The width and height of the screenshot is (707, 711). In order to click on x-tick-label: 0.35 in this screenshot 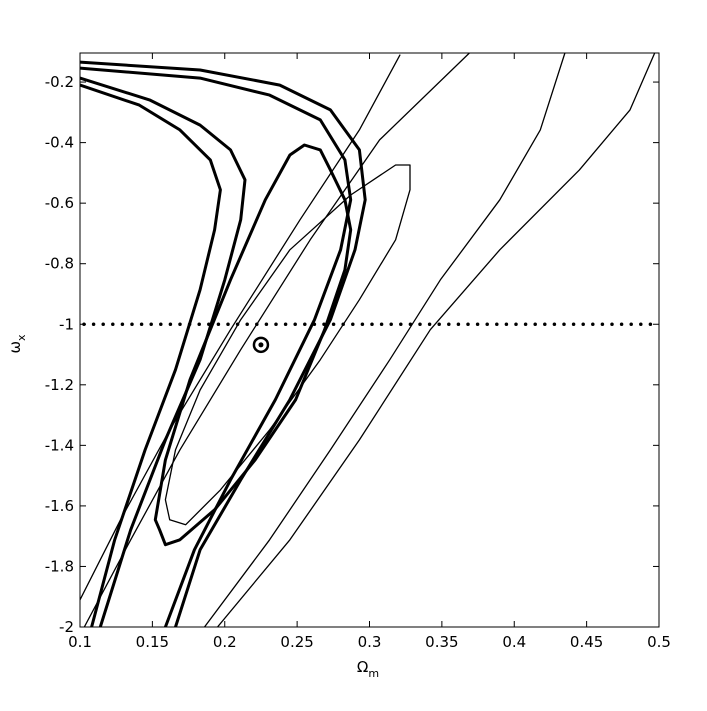, I will do `click(441, 642)`.